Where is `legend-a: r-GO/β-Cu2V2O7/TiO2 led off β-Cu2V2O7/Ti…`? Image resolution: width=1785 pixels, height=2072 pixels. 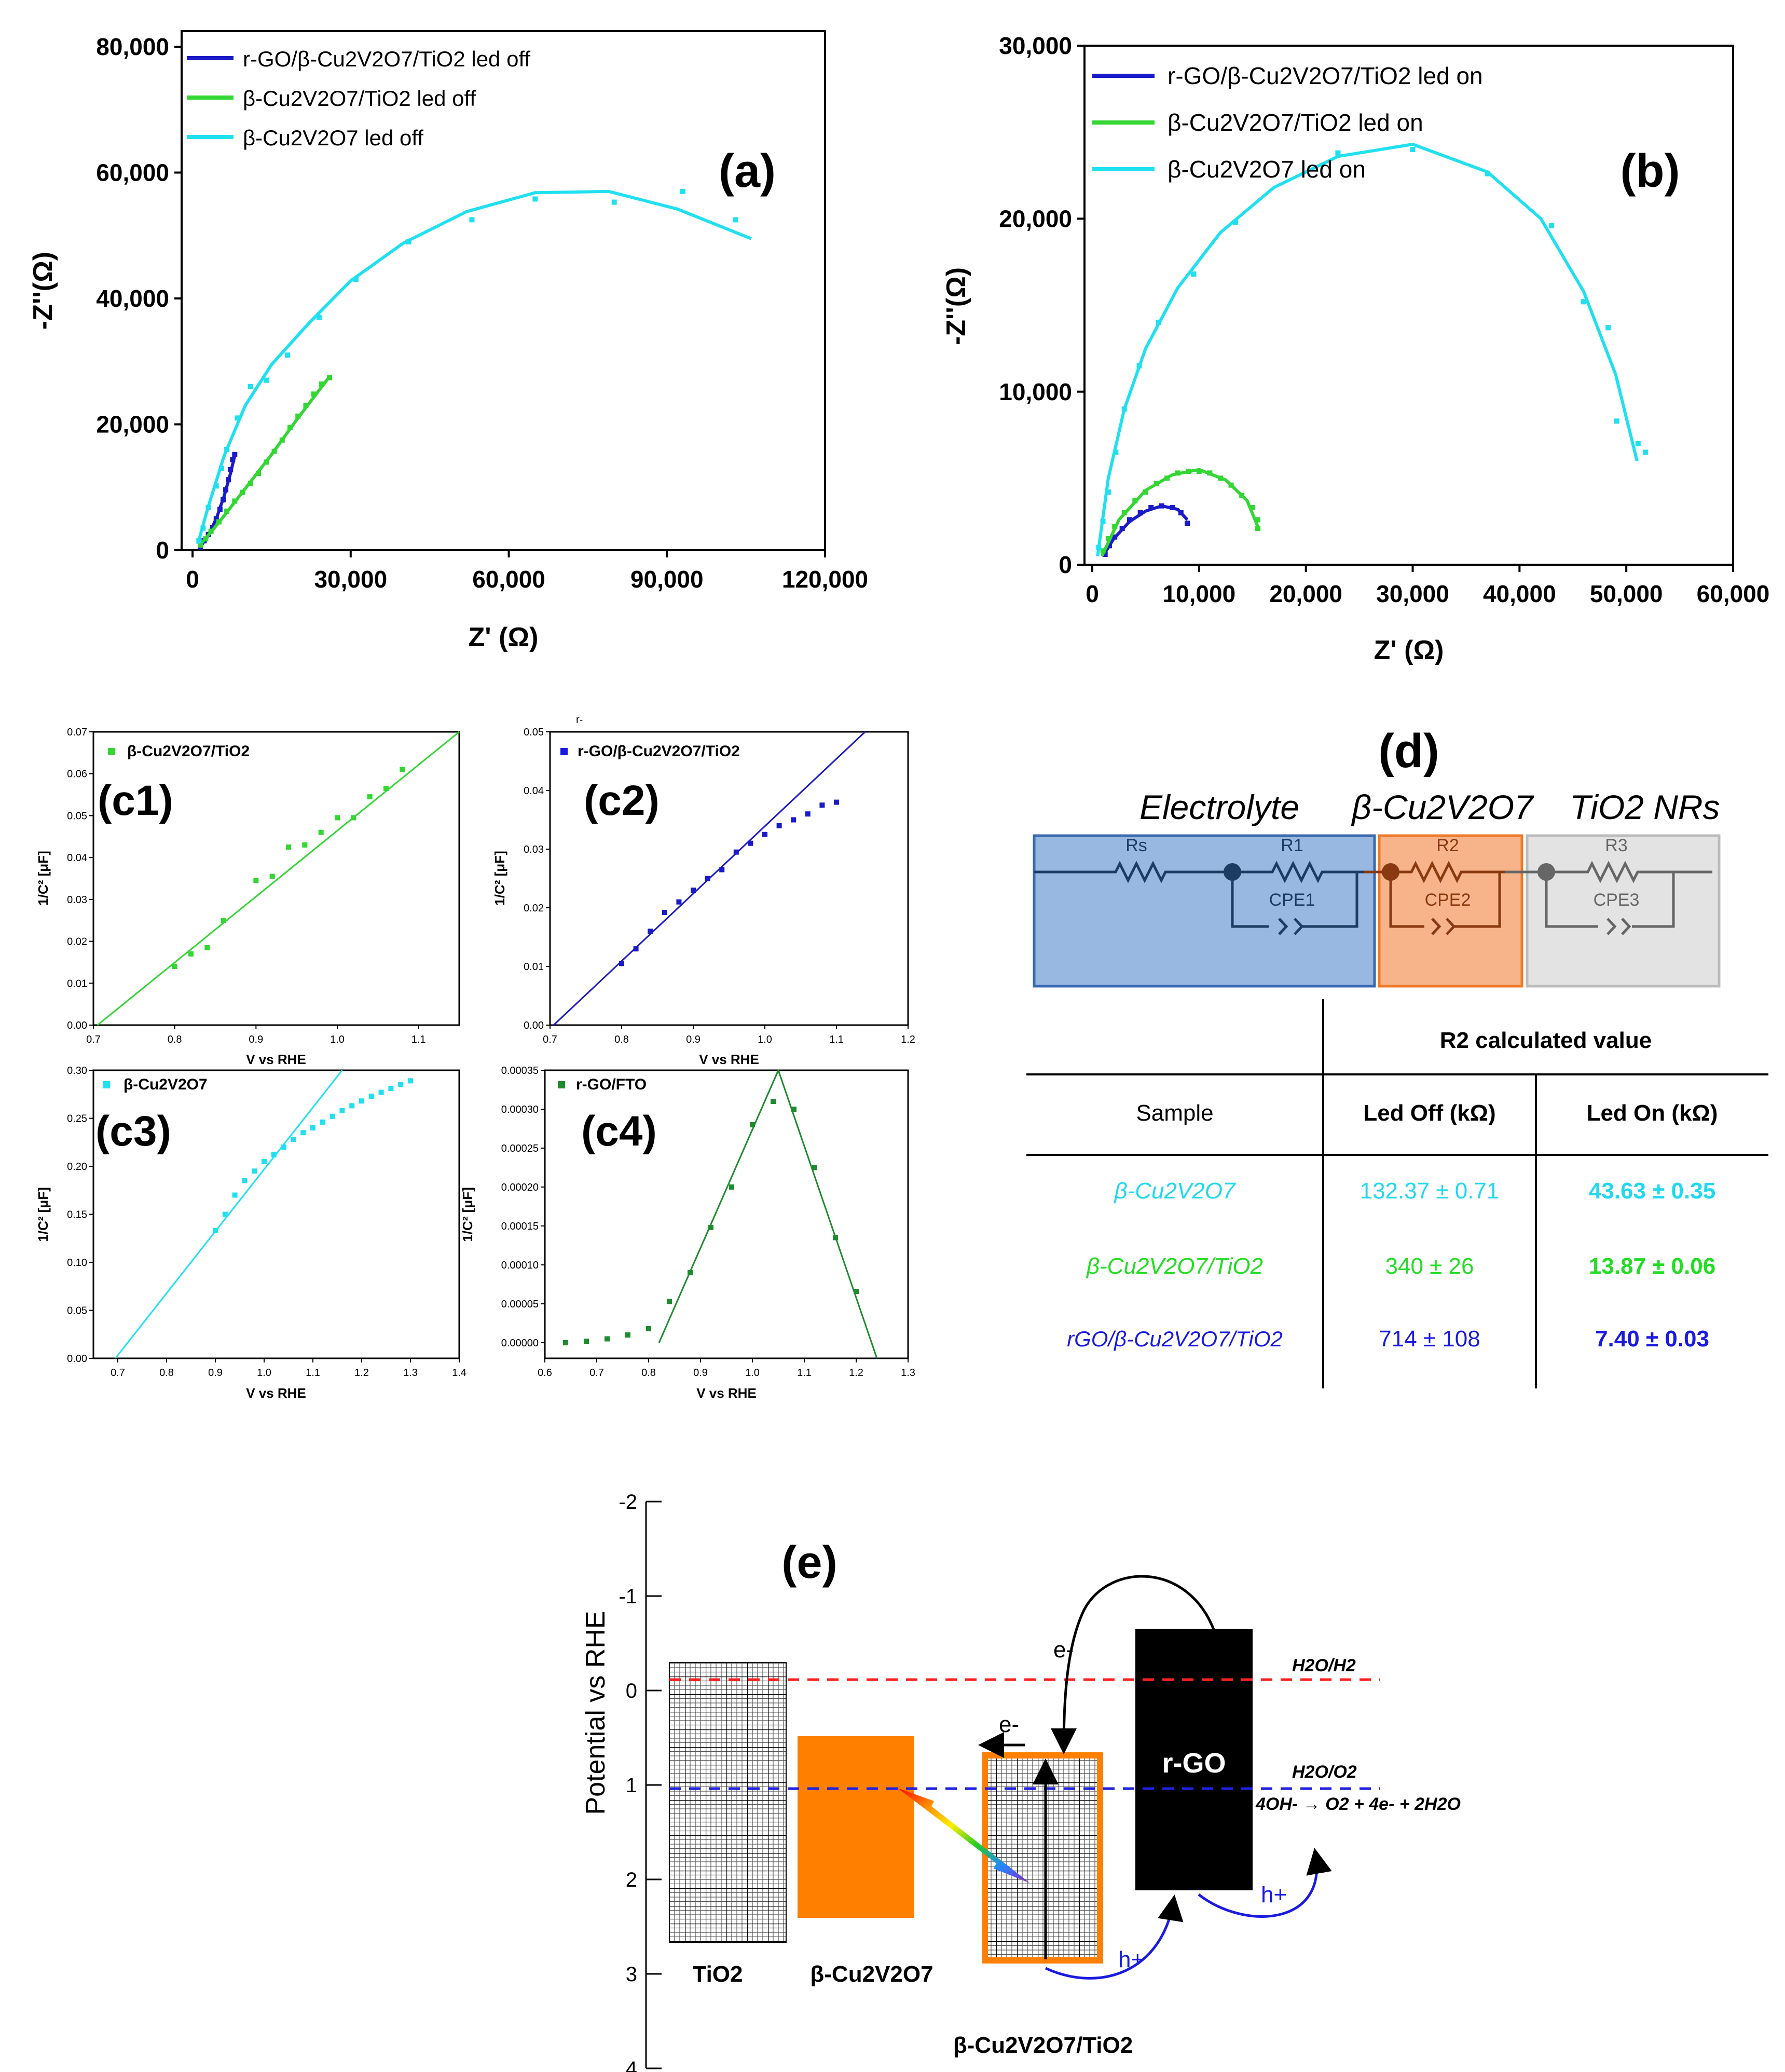
legend-a: r-GO/β-Cu2V2O7/TiO2 led off β-Cu2V2O7/Ti… is located at coordinates (359, 98).